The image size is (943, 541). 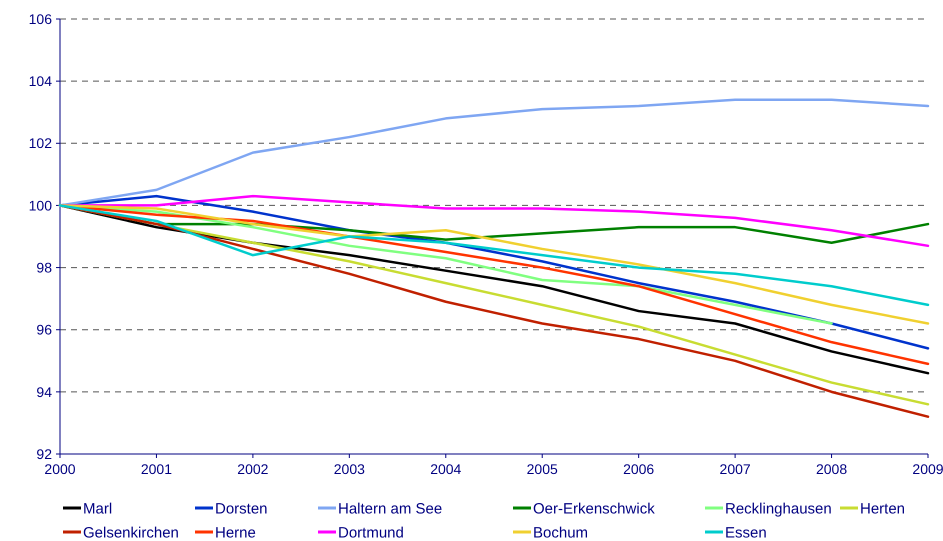 What do you see at coordinates (44, 392) in the screenshot?
I see `y-tick-label: 94` at bounding box center [44, 392].